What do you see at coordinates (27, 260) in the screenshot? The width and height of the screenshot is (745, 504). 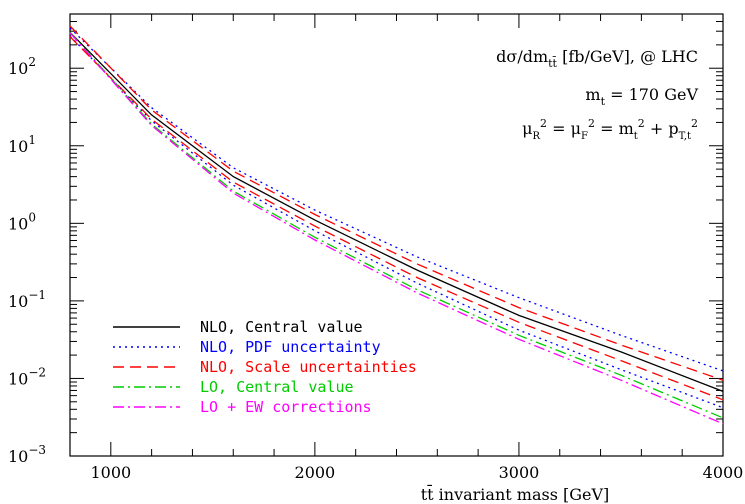 I see `y-tick-labels: 10⁻³ 10⁻² 10⁻¹ 10⁰ 10¹ 10²` at bounding box center [27, 260].